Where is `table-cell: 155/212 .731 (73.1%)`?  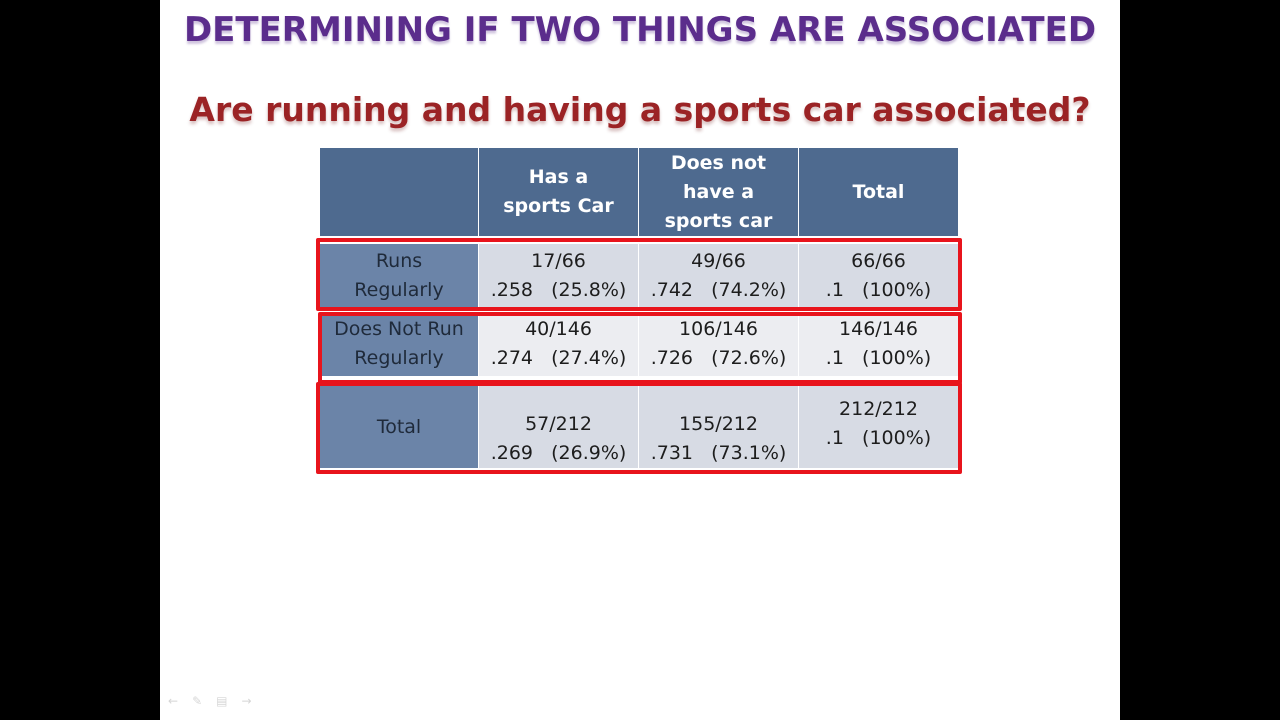 table-cell: 155/212 .731 (73.1%) is located at coordinates (719, 427).